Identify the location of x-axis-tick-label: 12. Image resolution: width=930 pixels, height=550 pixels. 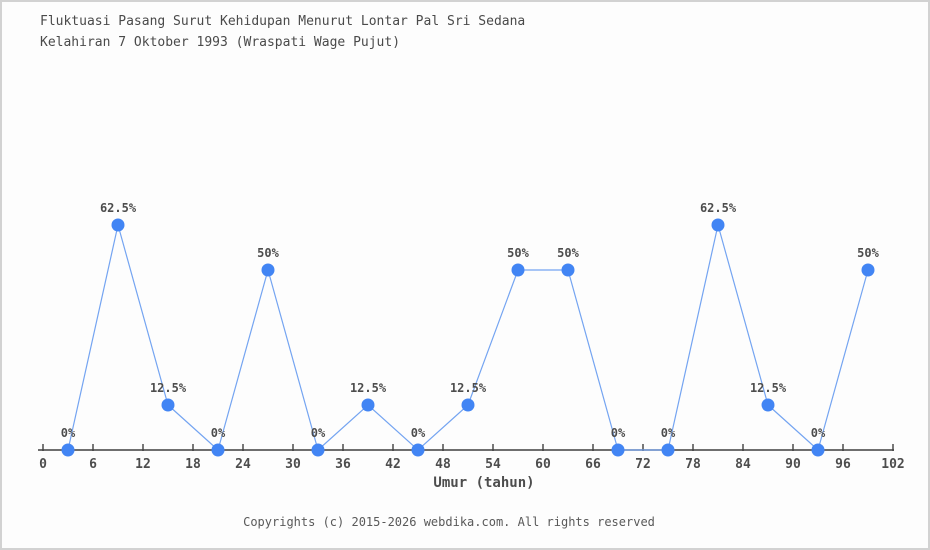
(143, 464).